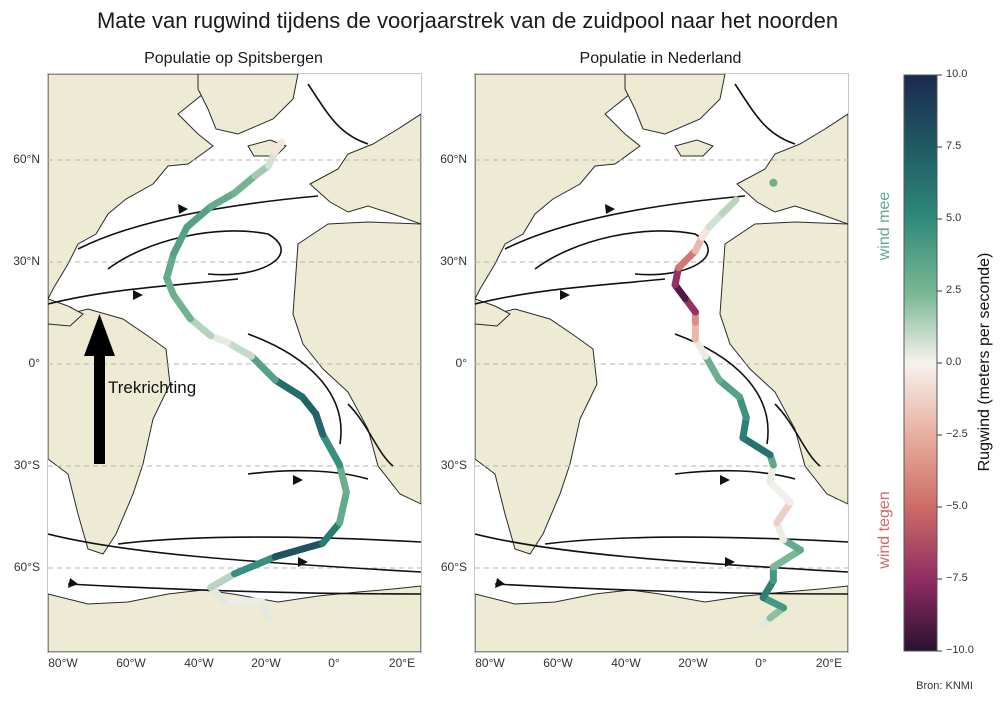 The height and width of the screenshot is (705, 1000). What do you see at coordinates (99, 389) in the screenshot?
I see `migration-direction-arrow` at bounding box center [99, 389].